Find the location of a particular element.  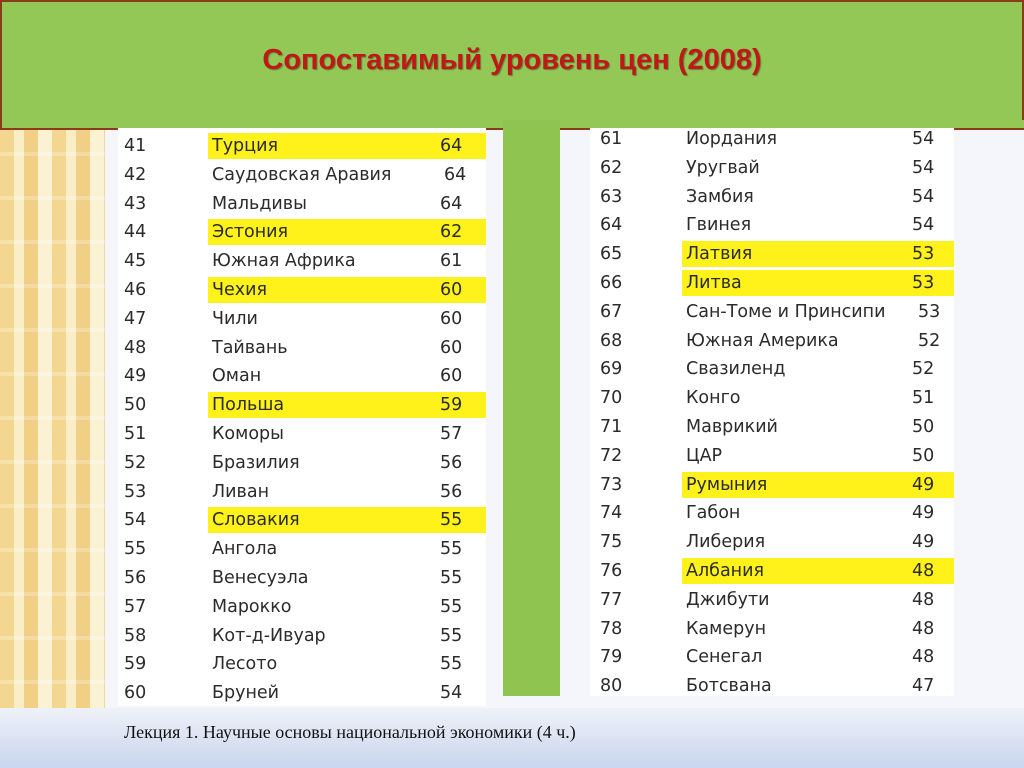

country-cell: Кот-д-Ивуар is located at coordinates (269, 635).